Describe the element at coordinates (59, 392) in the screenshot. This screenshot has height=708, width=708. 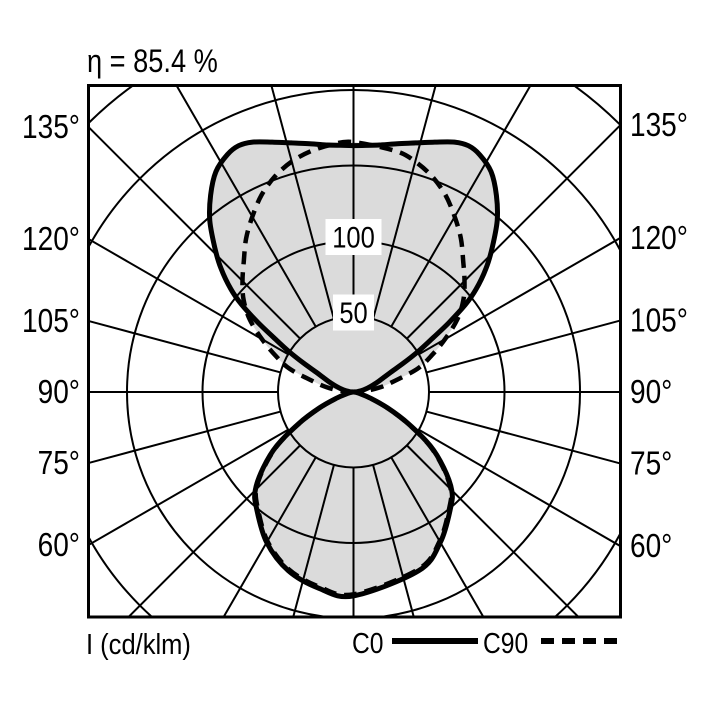
I see `angle-label-90-left: 90°` at that location.